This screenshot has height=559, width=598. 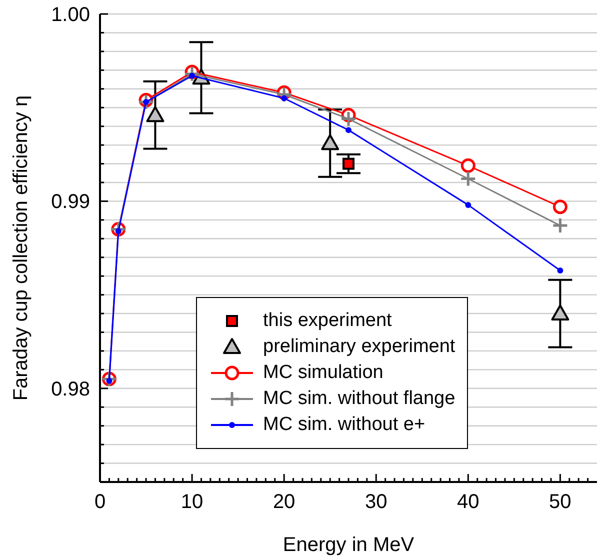 What do you see at coordinates (70, 389) in the screenshot?
I see `y-tick-label: 0.98` at bounding box center [70, 389].